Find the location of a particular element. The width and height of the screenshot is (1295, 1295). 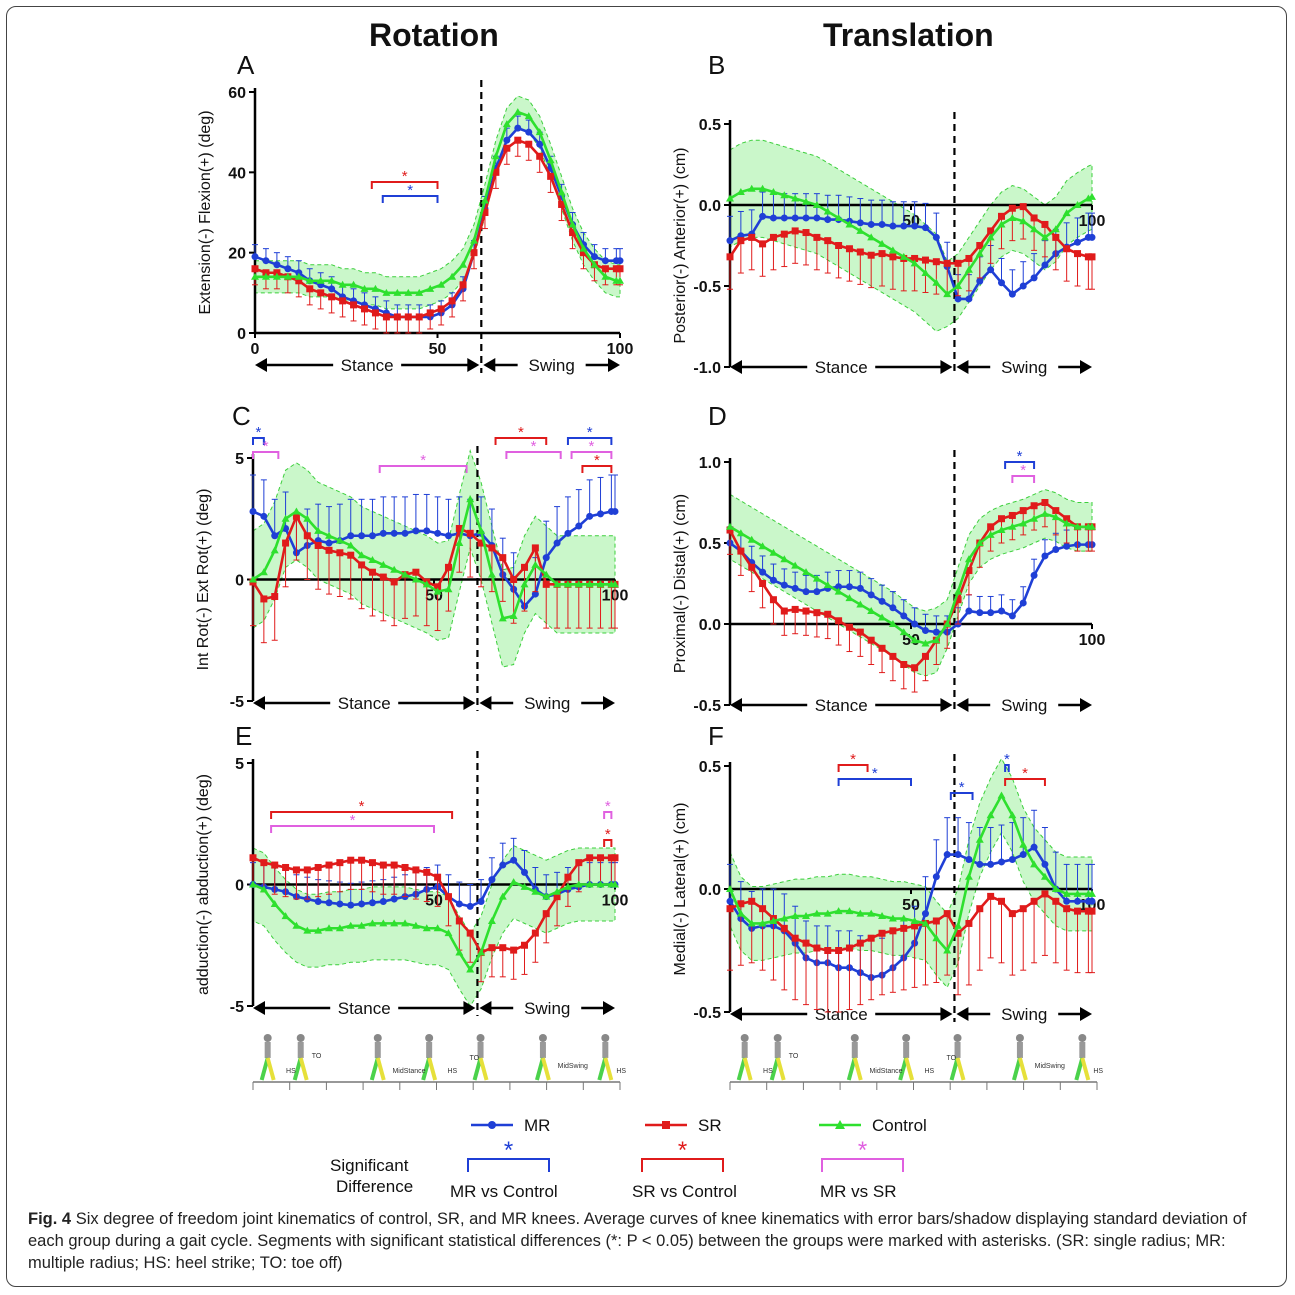

panel-label: F is located at coordinates (716, 736).